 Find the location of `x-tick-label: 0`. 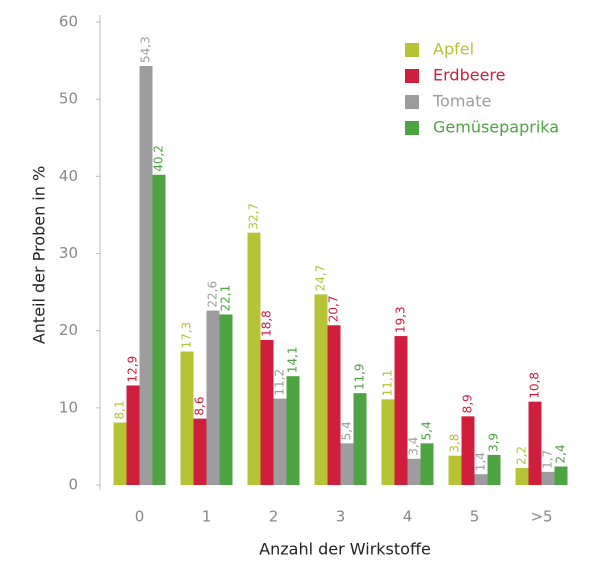

x-tick-label: 0 is located at coordinates (140, 517).